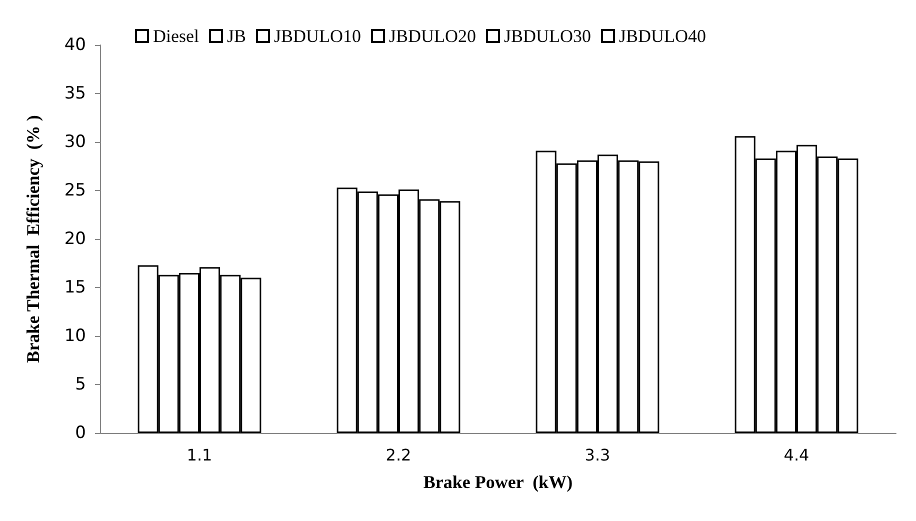 The image size is (916, 521). What do you see at coordinates (399, 455) in the screenshot?
I see `x-tick-label: 2.2` at bounding box center [399, 455].